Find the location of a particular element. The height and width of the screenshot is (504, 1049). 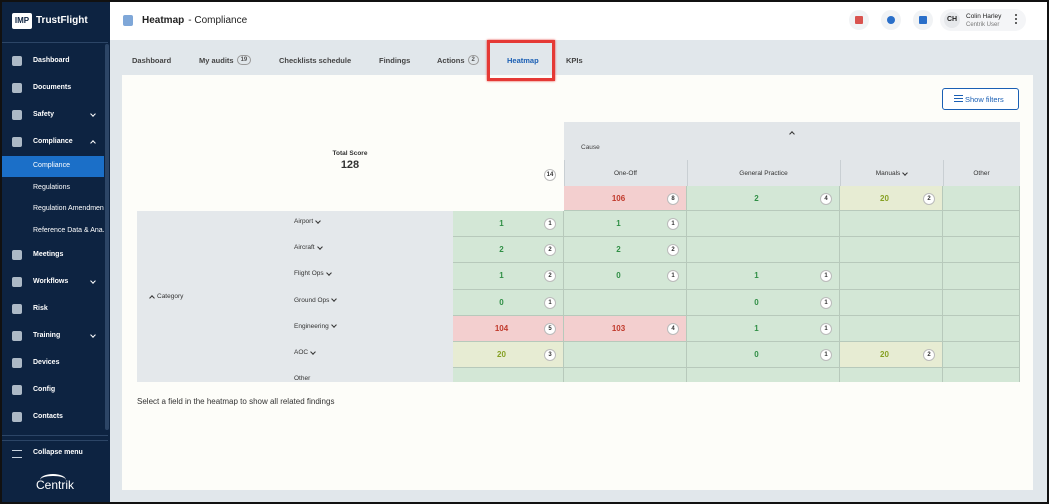

menu-label: Regulations is located at coordinates (51, 187).